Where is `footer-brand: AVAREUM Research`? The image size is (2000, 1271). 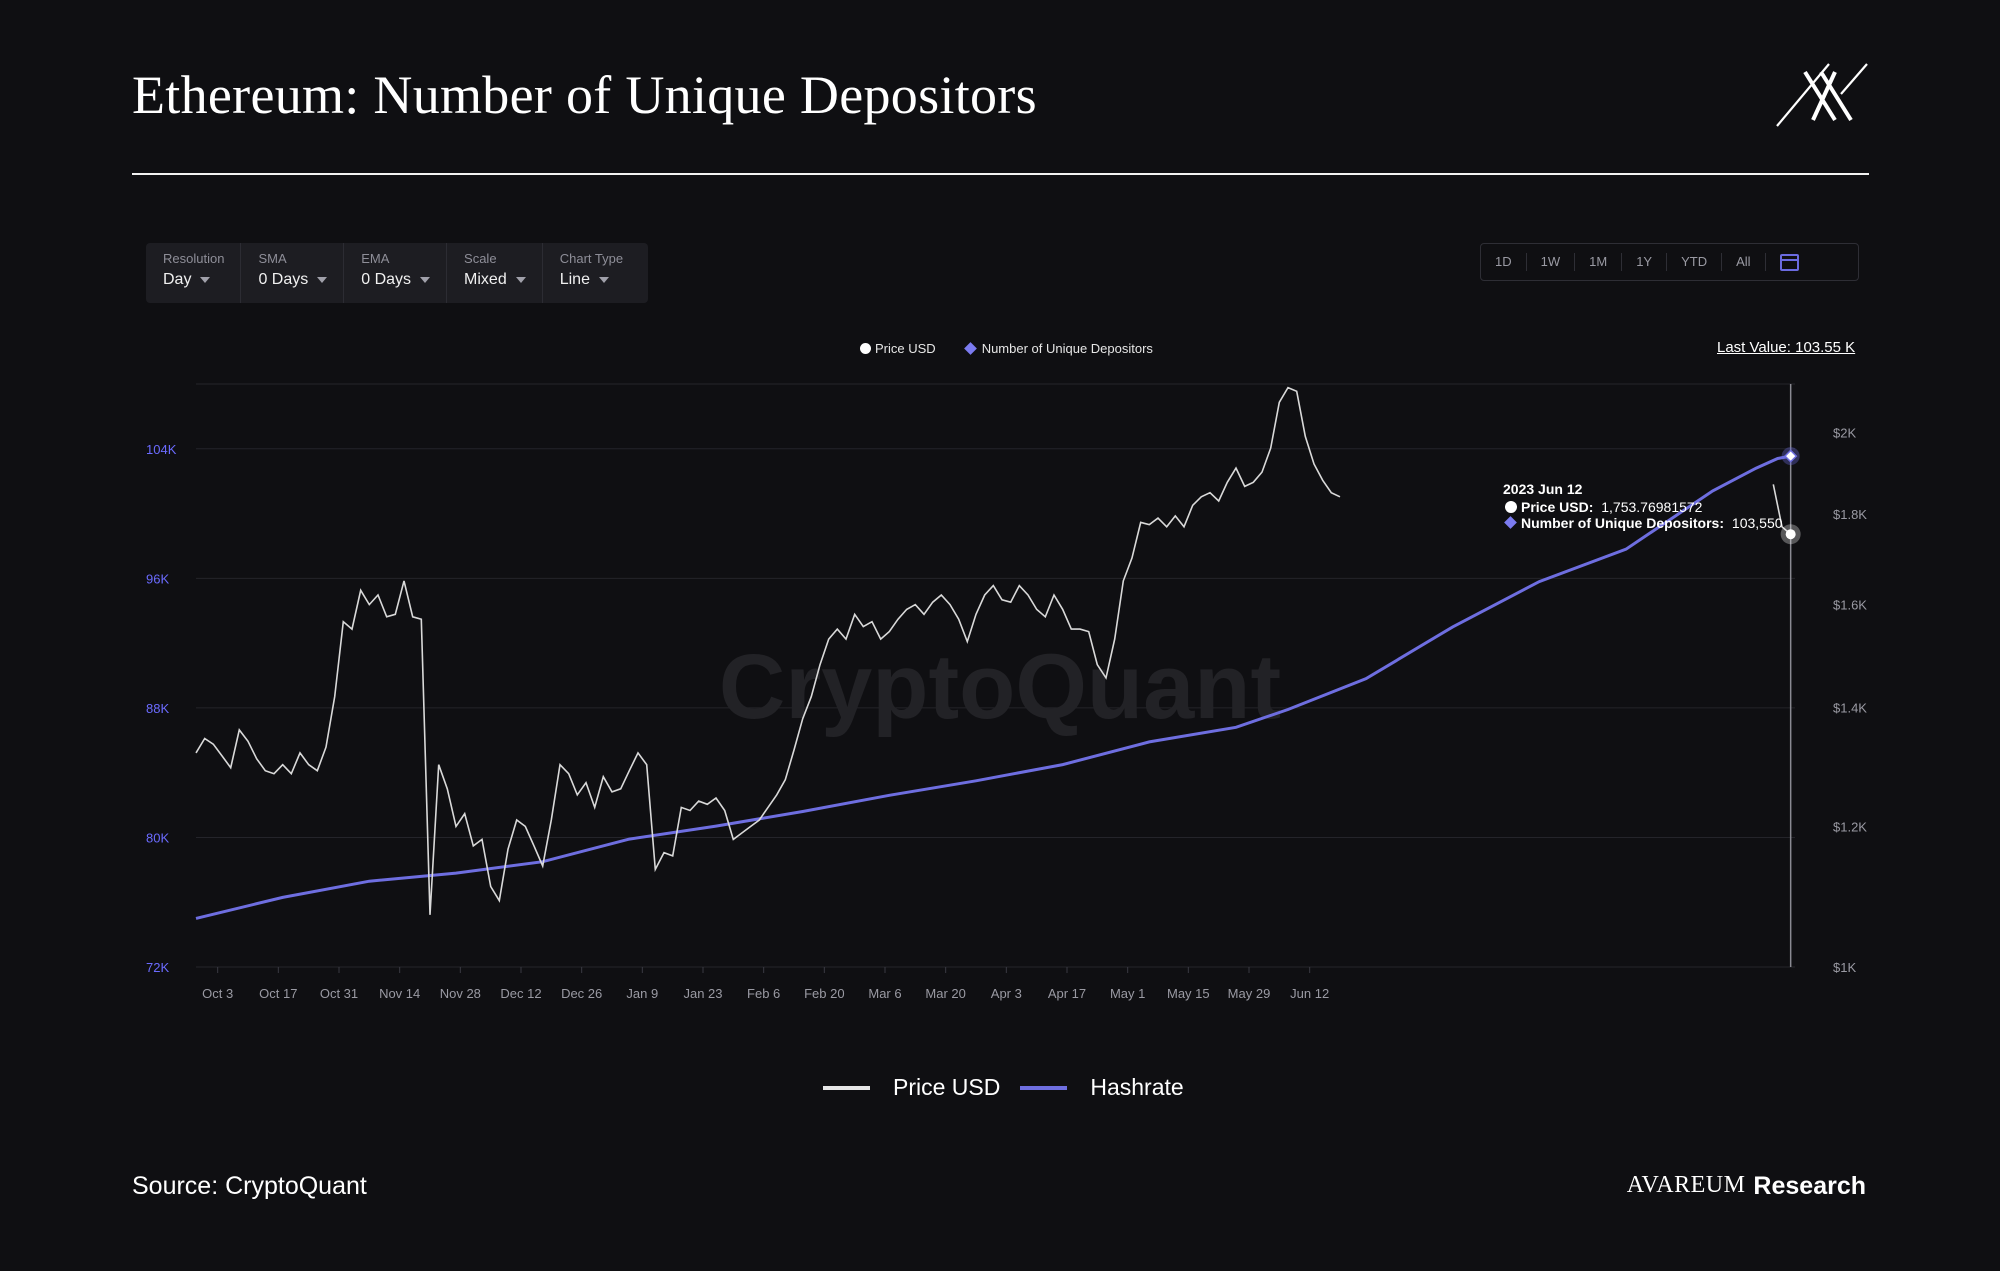
footer-brand: AVAREUM Research is located at coordinates (1746, 1186).